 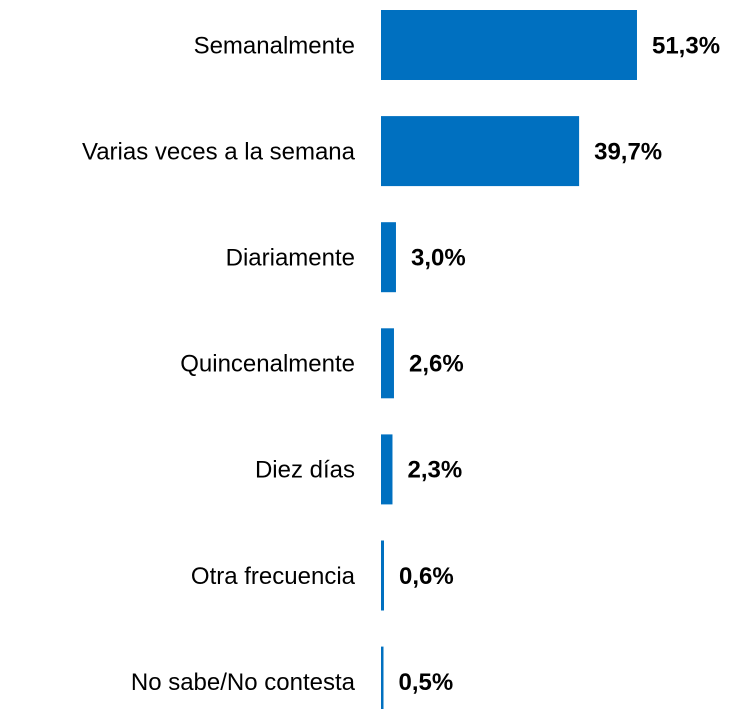 I want to click on category-label: Diez días, so click(x=305, y=470).